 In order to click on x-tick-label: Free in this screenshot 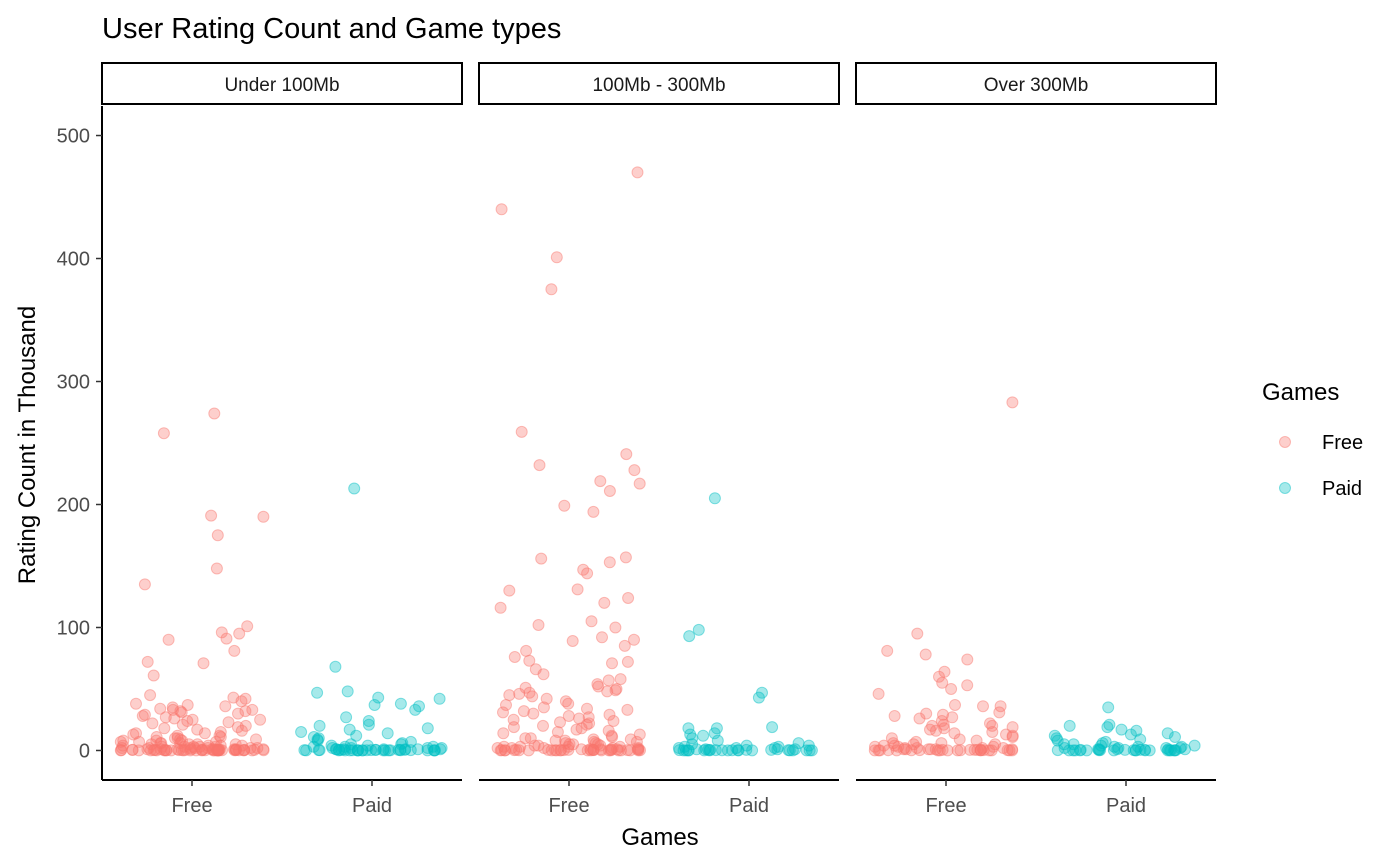, I will do `click(568, 806)`.